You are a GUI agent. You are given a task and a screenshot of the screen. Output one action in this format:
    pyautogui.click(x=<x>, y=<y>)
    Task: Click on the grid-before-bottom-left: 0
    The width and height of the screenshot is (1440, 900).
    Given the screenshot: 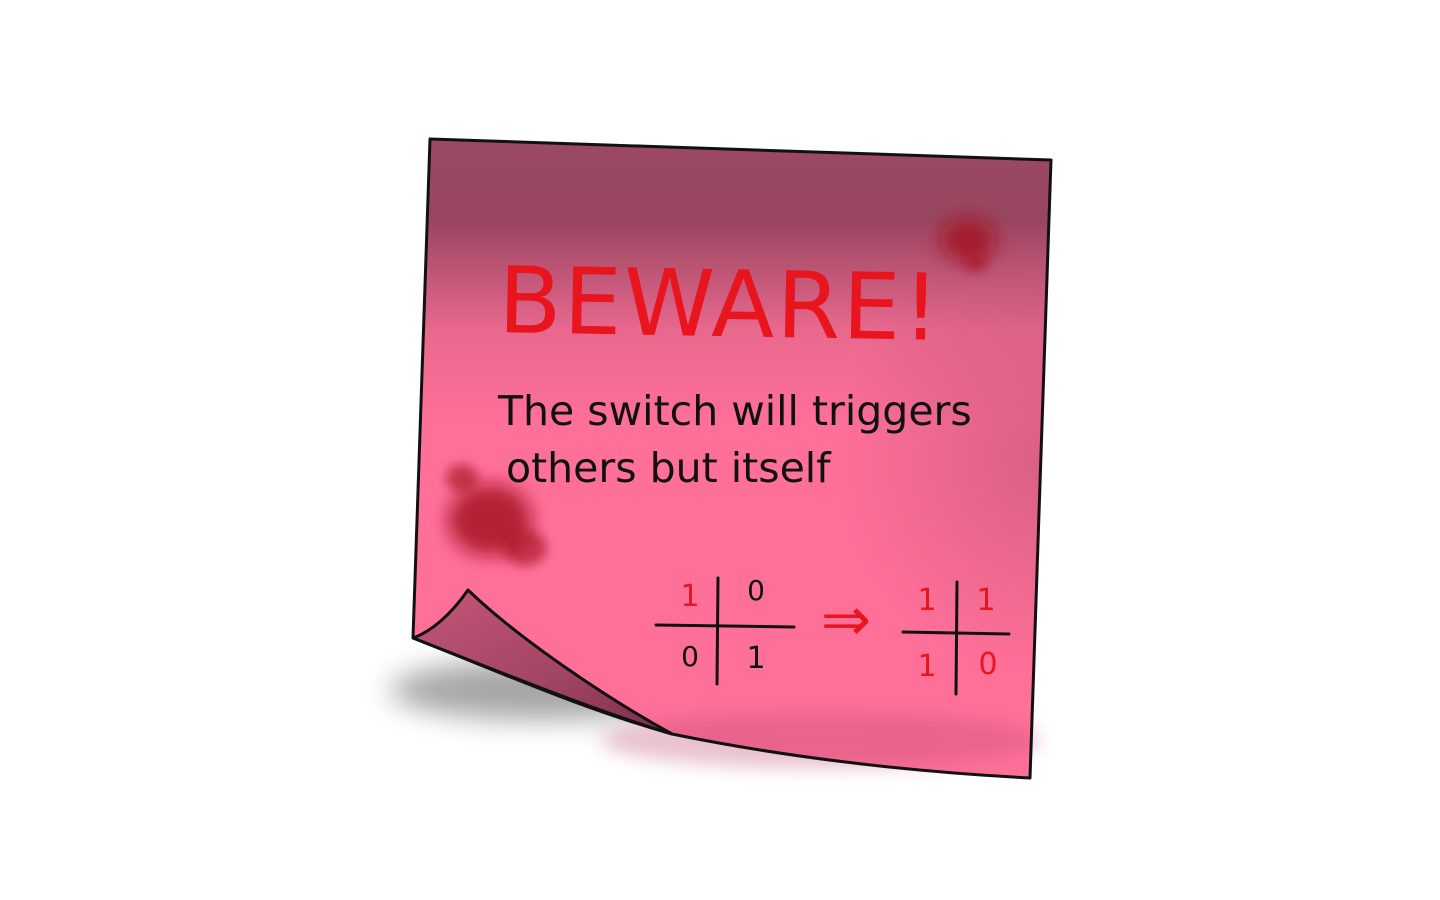 What is the action you would take?
    pyautogui.click(x=690, y=656)
    